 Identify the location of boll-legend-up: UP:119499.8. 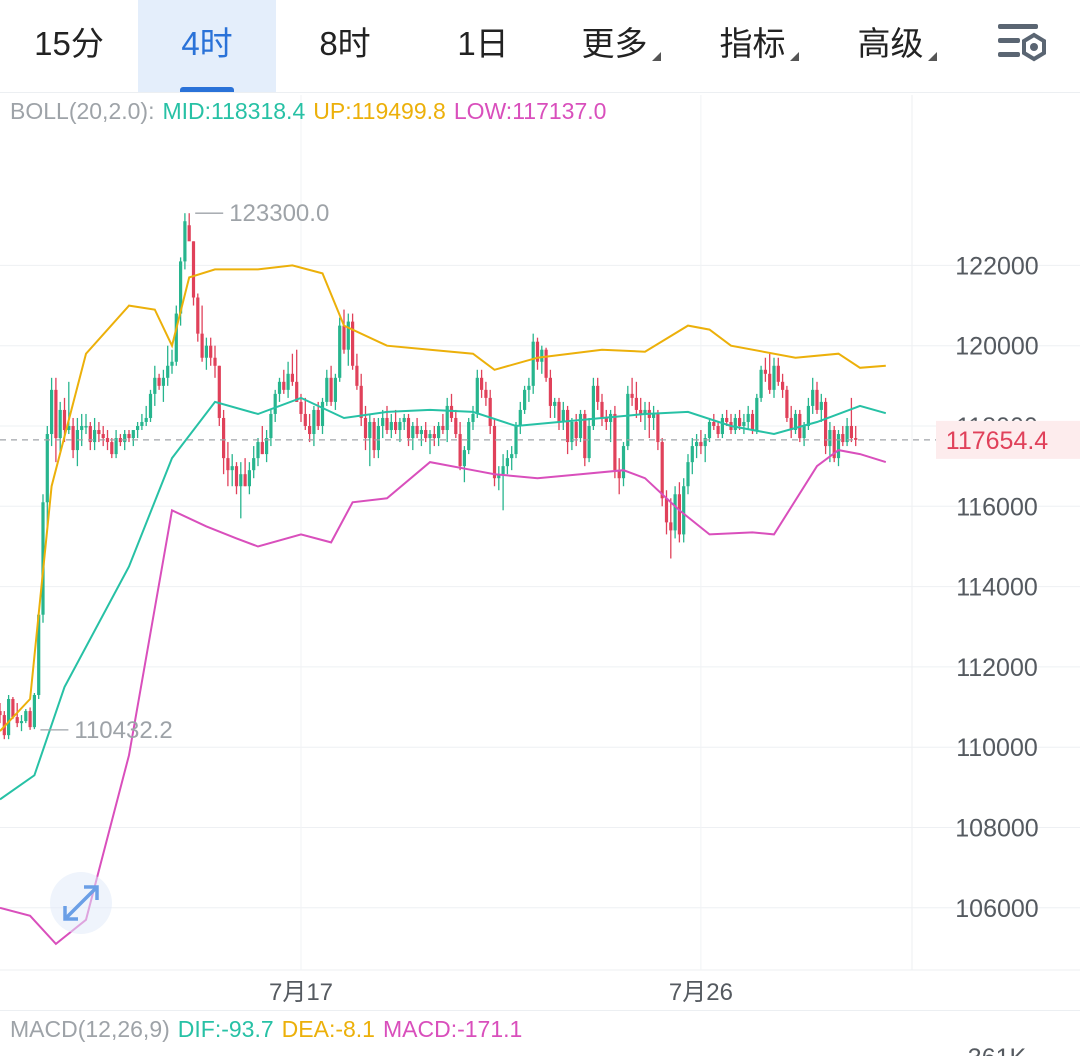
(379, 111).